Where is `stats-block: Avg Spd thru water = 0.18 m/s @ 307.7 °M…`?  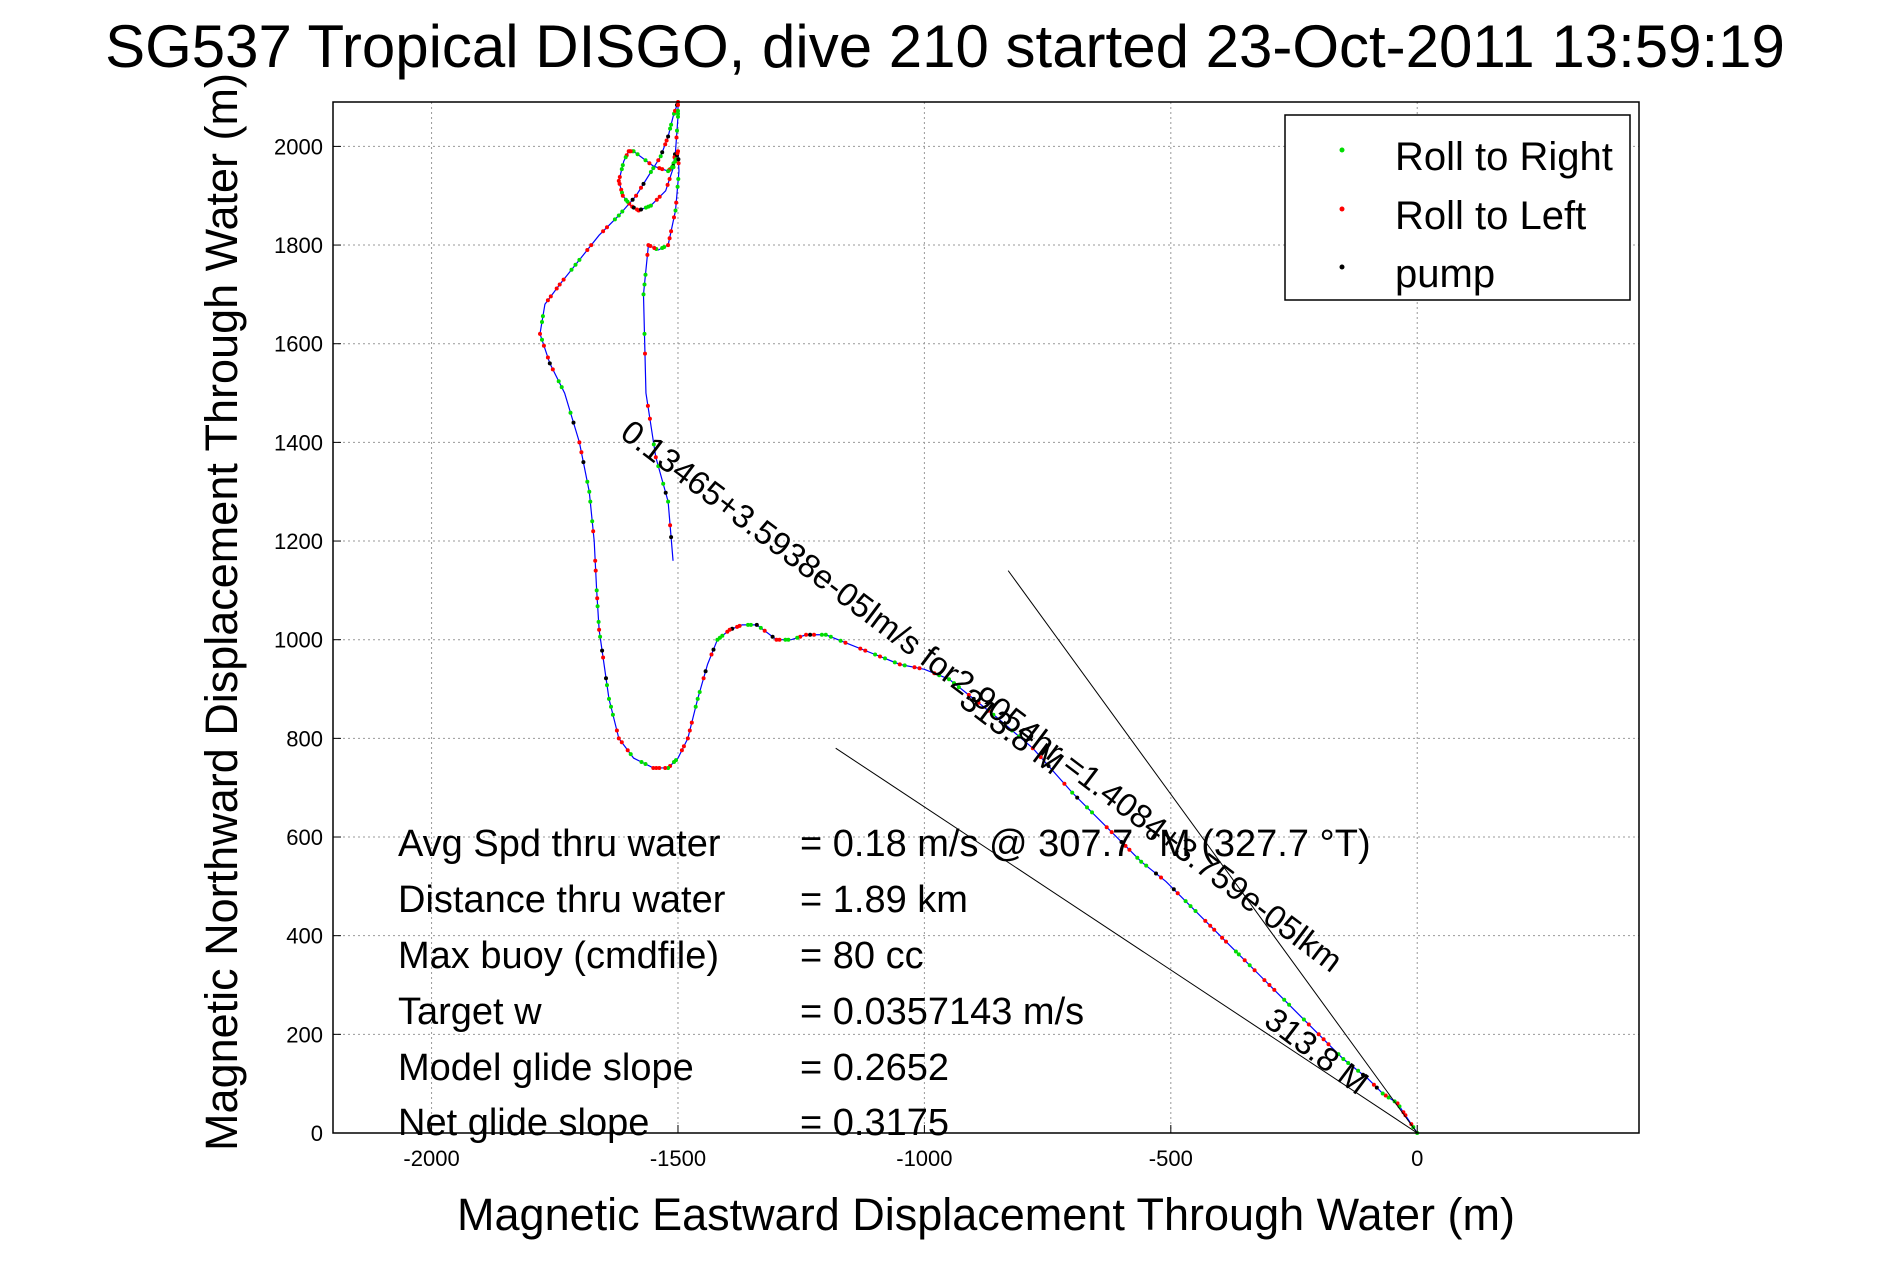 stats-block: Avg Spd thru water = 0.18 m/s @ 307.7 °M… is located at coordinates (884, 983).